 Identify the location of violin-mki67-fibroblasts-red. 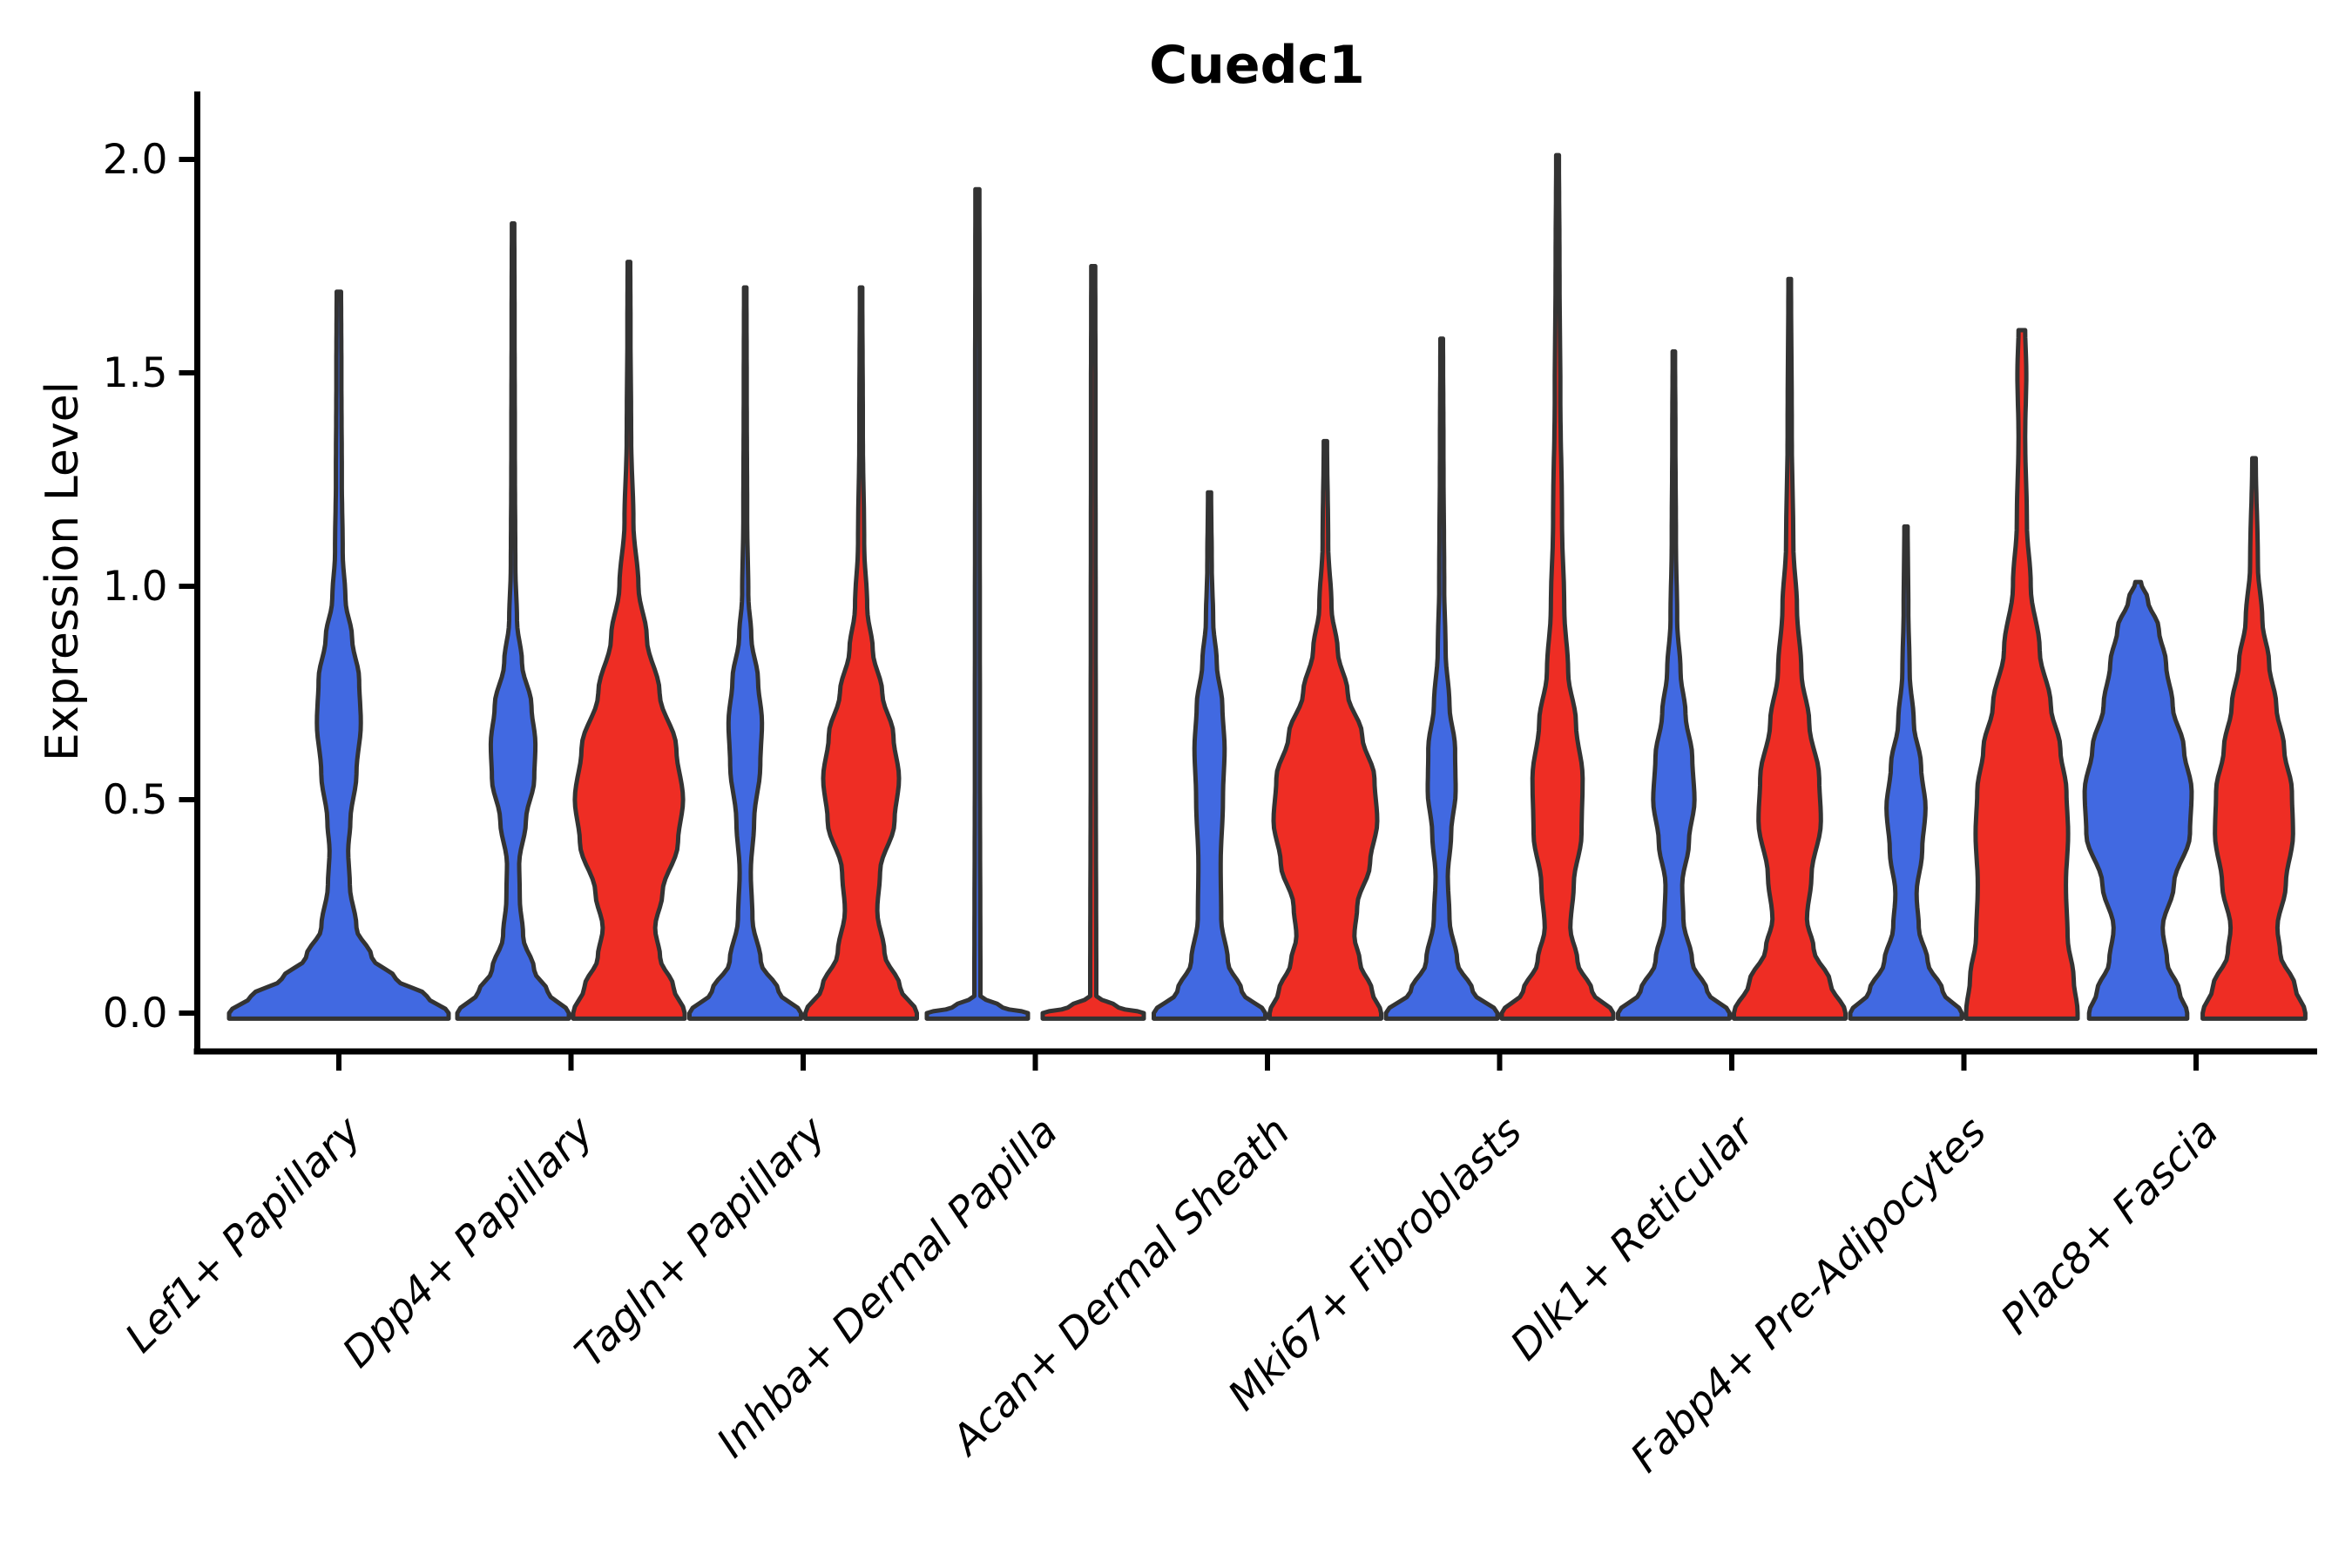
(1557, 586).